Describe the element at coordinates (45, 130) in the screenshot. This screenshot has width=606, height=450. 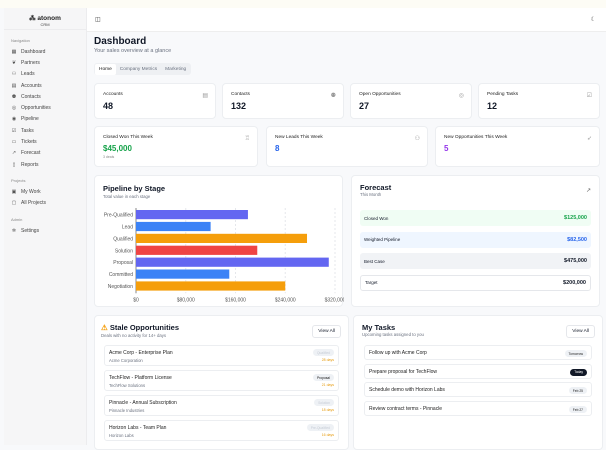
I see `sidebar-item-tasks: ☑ Tasks` at that location.